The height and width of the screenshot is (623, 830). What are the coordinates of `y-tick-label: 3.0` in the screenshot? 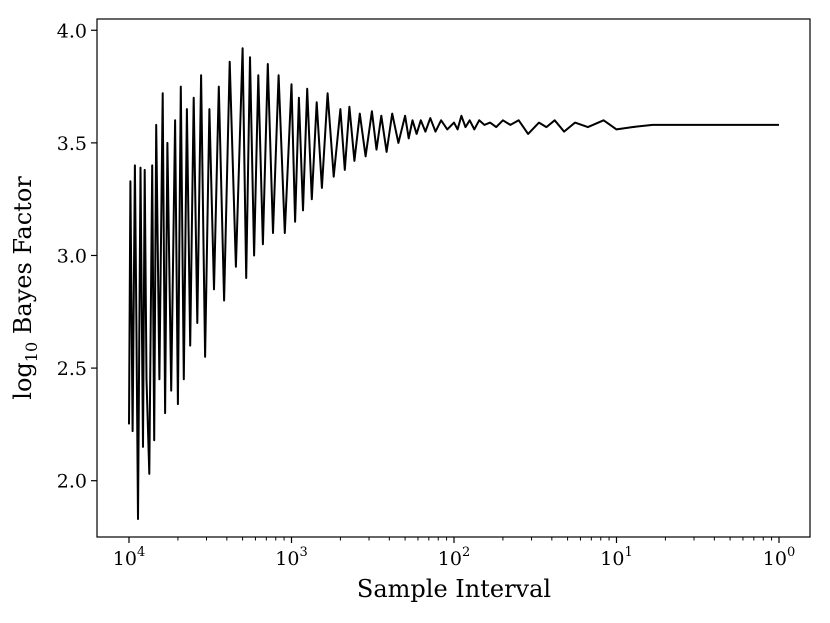 It's located at (72, 256).